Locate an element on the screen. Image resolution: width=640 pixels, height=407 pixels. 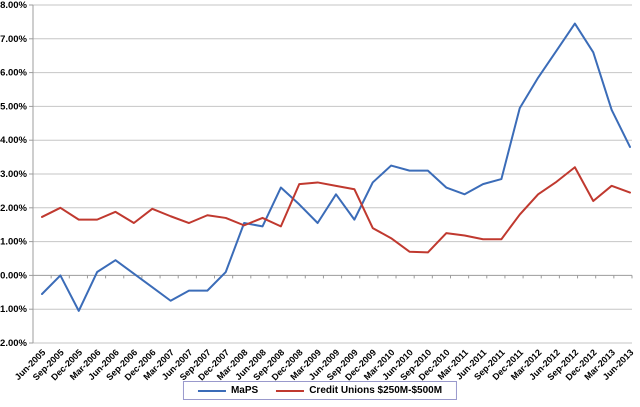
legend-label-credit-unions: Credit Unions $250M-$500M is located at coordinates (376, 390).